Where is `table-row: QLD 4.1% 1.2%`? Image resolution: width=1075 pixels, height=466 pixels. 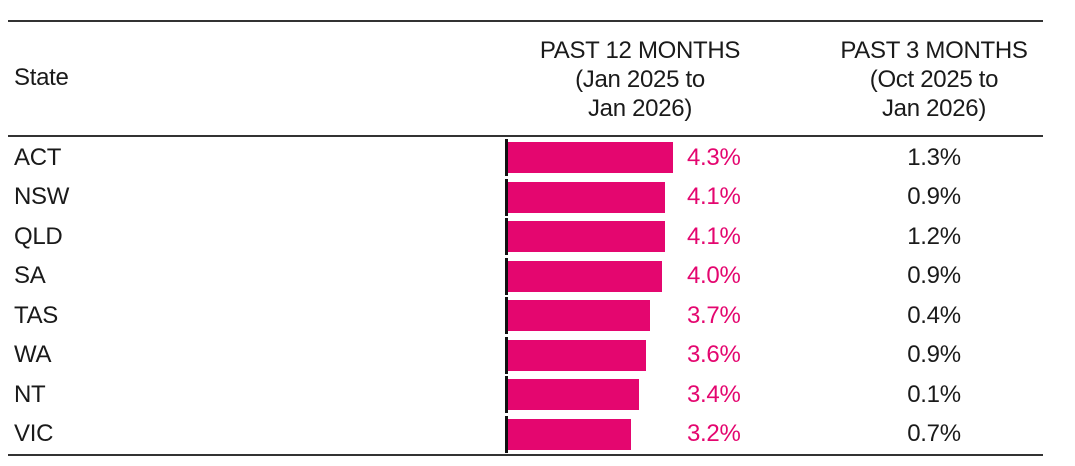
table-row: QLD 4.1% 1.2% is located at coordinates (537, 237).